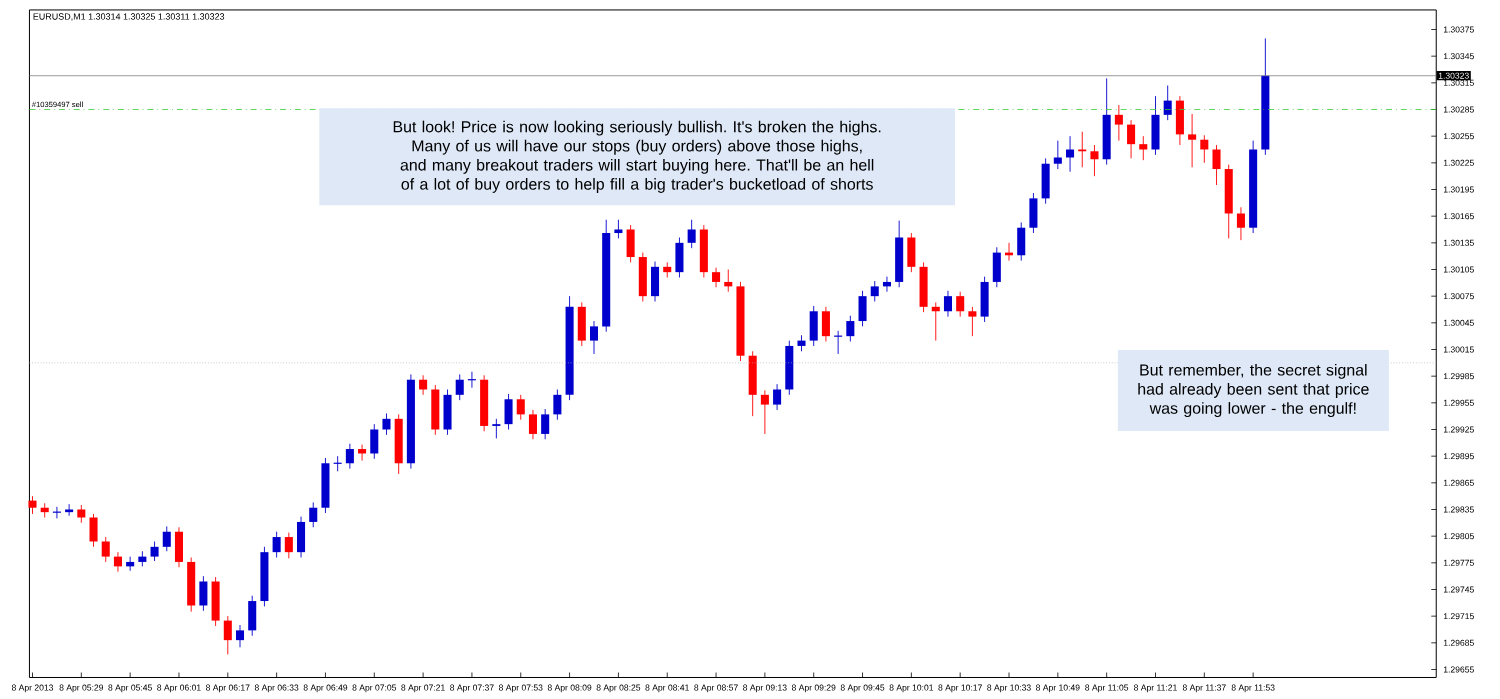  I want to click on x-tick-label: 8 Apr 10:33, so click(1009, 688).